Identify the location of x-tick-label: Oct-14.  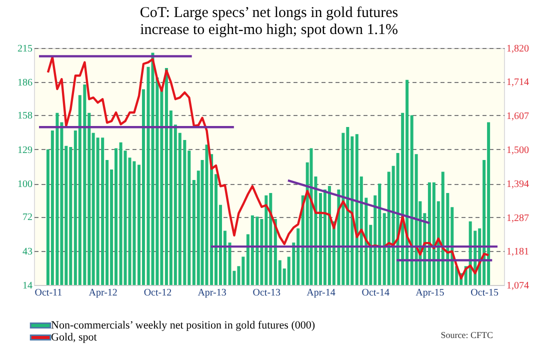
(376, 293).